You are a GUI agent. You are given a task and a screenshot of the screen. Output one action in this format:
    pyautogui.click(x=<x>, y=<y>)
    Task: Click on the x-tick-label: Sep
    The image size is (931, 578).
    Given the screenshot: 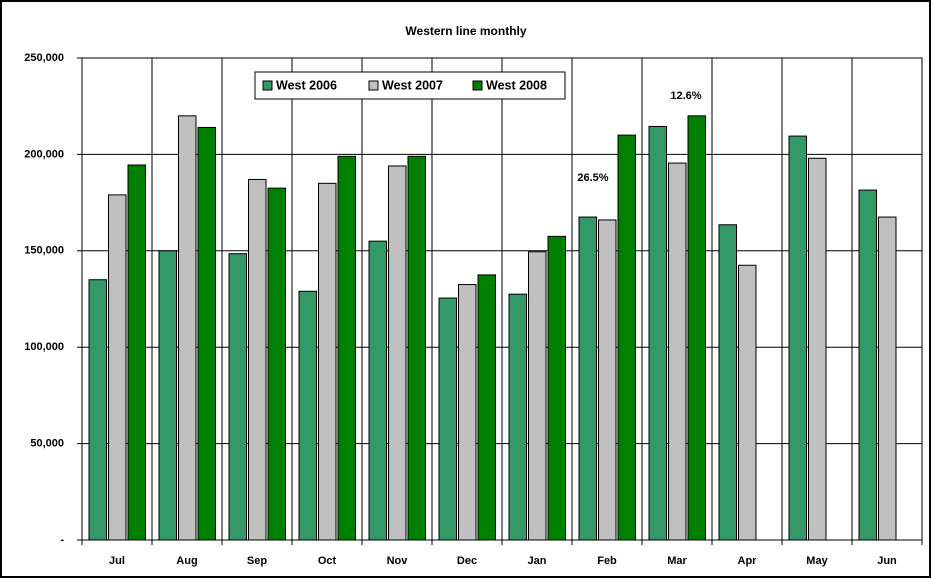 What is the action you would take?
    pyautogui.click(x=257, y=561)
    